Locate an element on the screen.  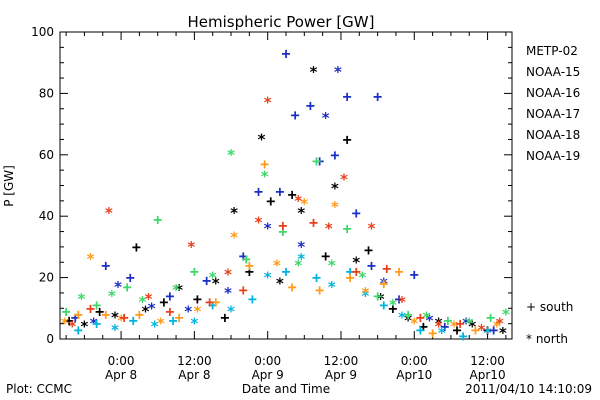
y-tick-label: 0 is located at coordinates (50, 339).